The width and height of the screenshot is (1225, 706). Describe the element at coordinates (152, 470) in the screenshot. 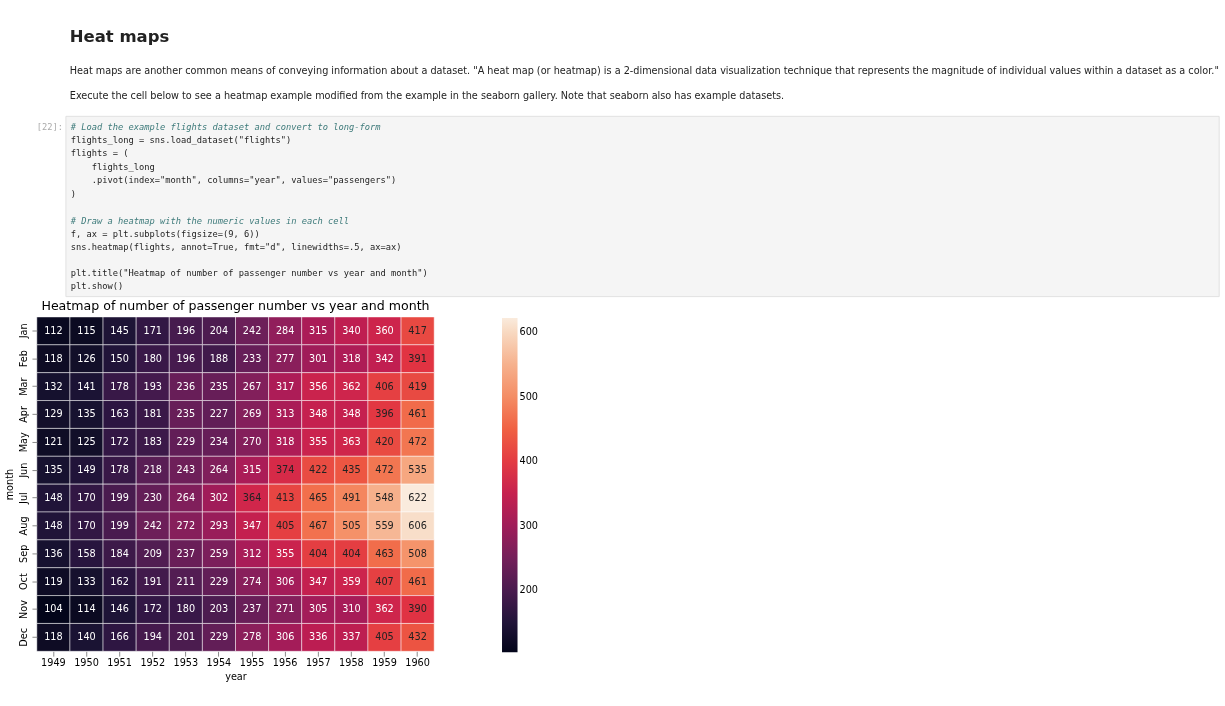

I see `data-label: 218` at that location.